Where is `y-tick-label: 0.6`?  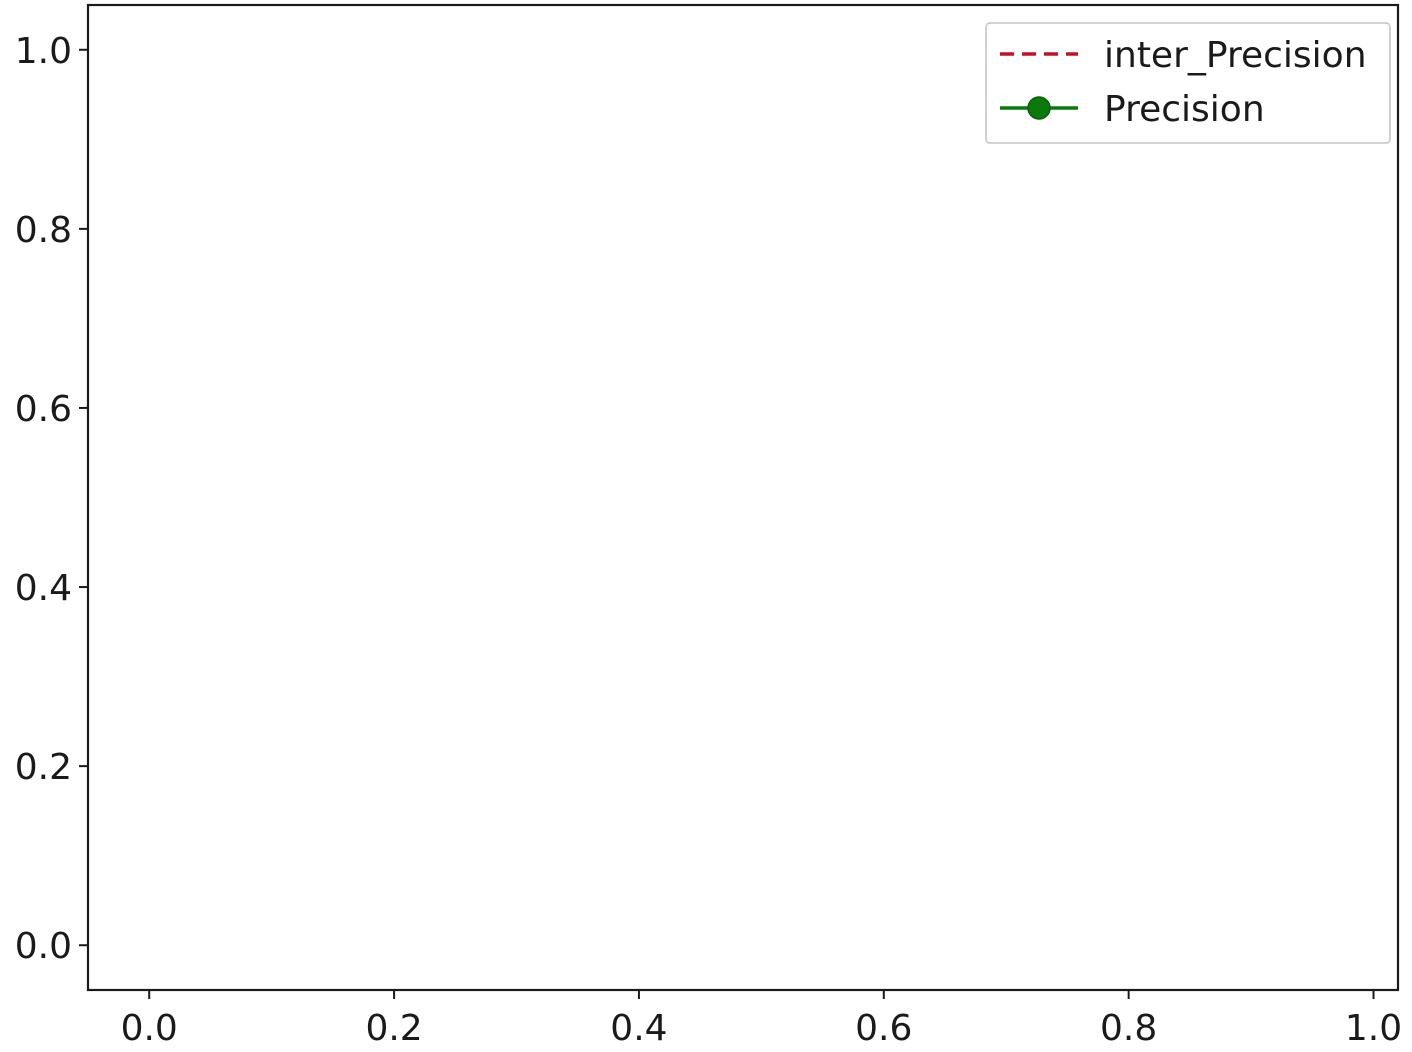 y-tick-label: 0.6 is located at coordinates (43, 409).